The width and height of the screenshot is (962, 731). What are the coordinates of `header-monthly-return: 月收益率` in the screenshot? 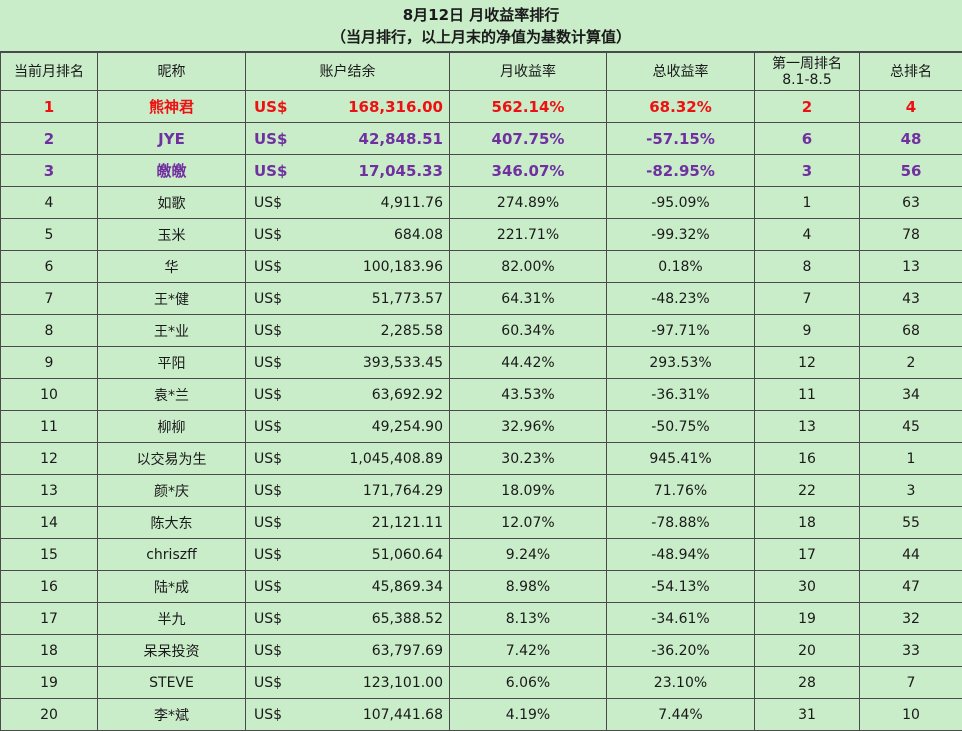 It's located at (528, 71).